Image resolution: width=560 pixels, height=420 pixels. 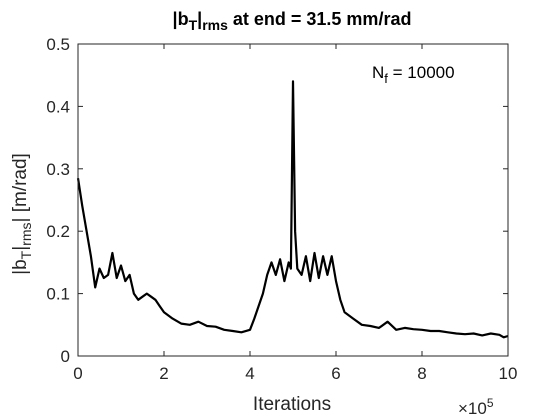 What do you see at coordinates (58, 44) in the screenshot?
I see `y-tick-label: 0.5` at bounding box center [58, 44].